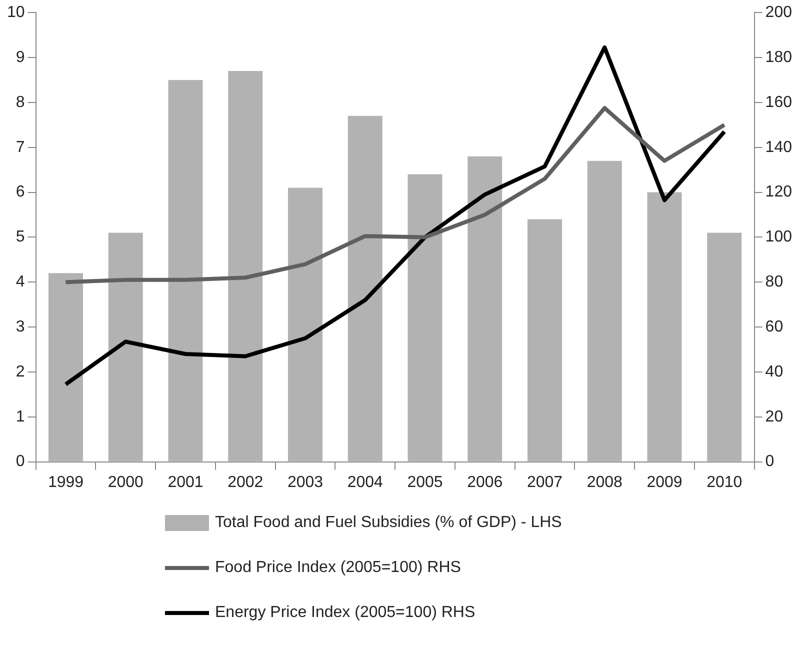  I want to click on legend-label: Food Price Index (2005=100) RHS, so click(338, 567).